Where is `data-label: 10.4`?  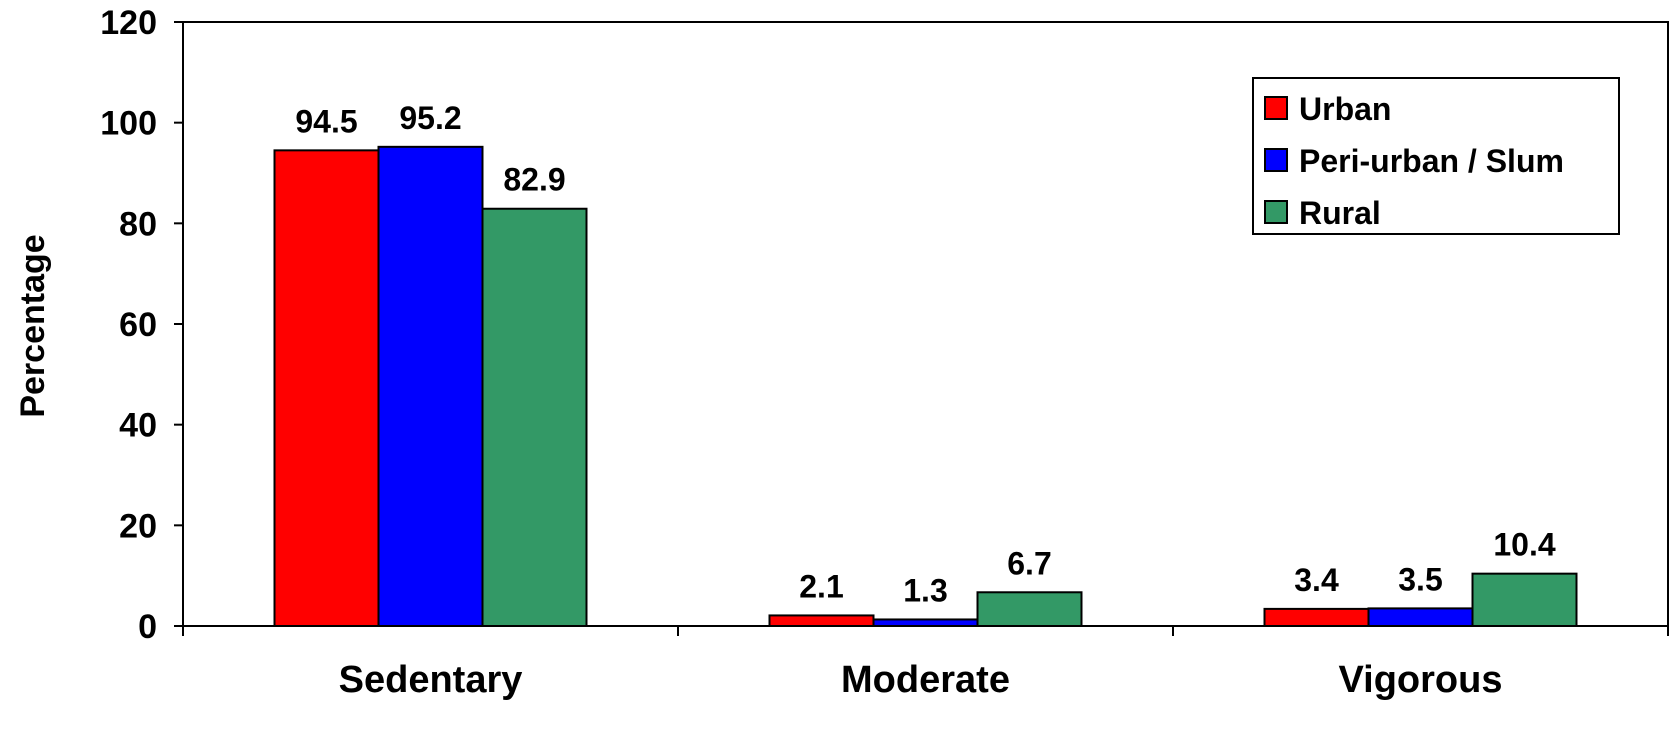 data-label: 10.4 is located at coordinates (1524, 545).